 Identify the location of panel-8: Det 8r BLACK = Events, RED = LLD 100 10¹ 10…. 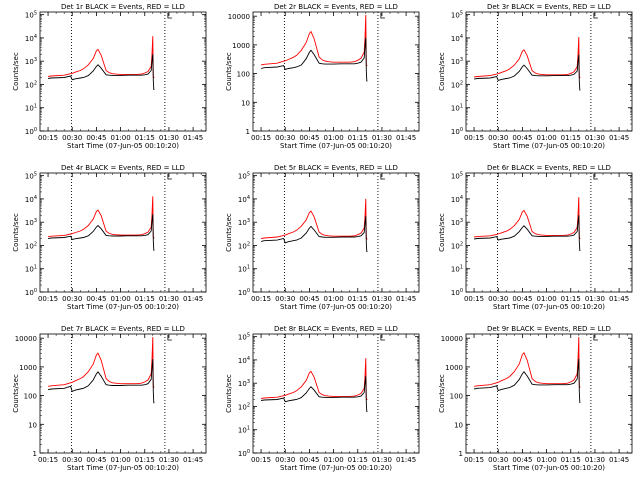
(322, 398).